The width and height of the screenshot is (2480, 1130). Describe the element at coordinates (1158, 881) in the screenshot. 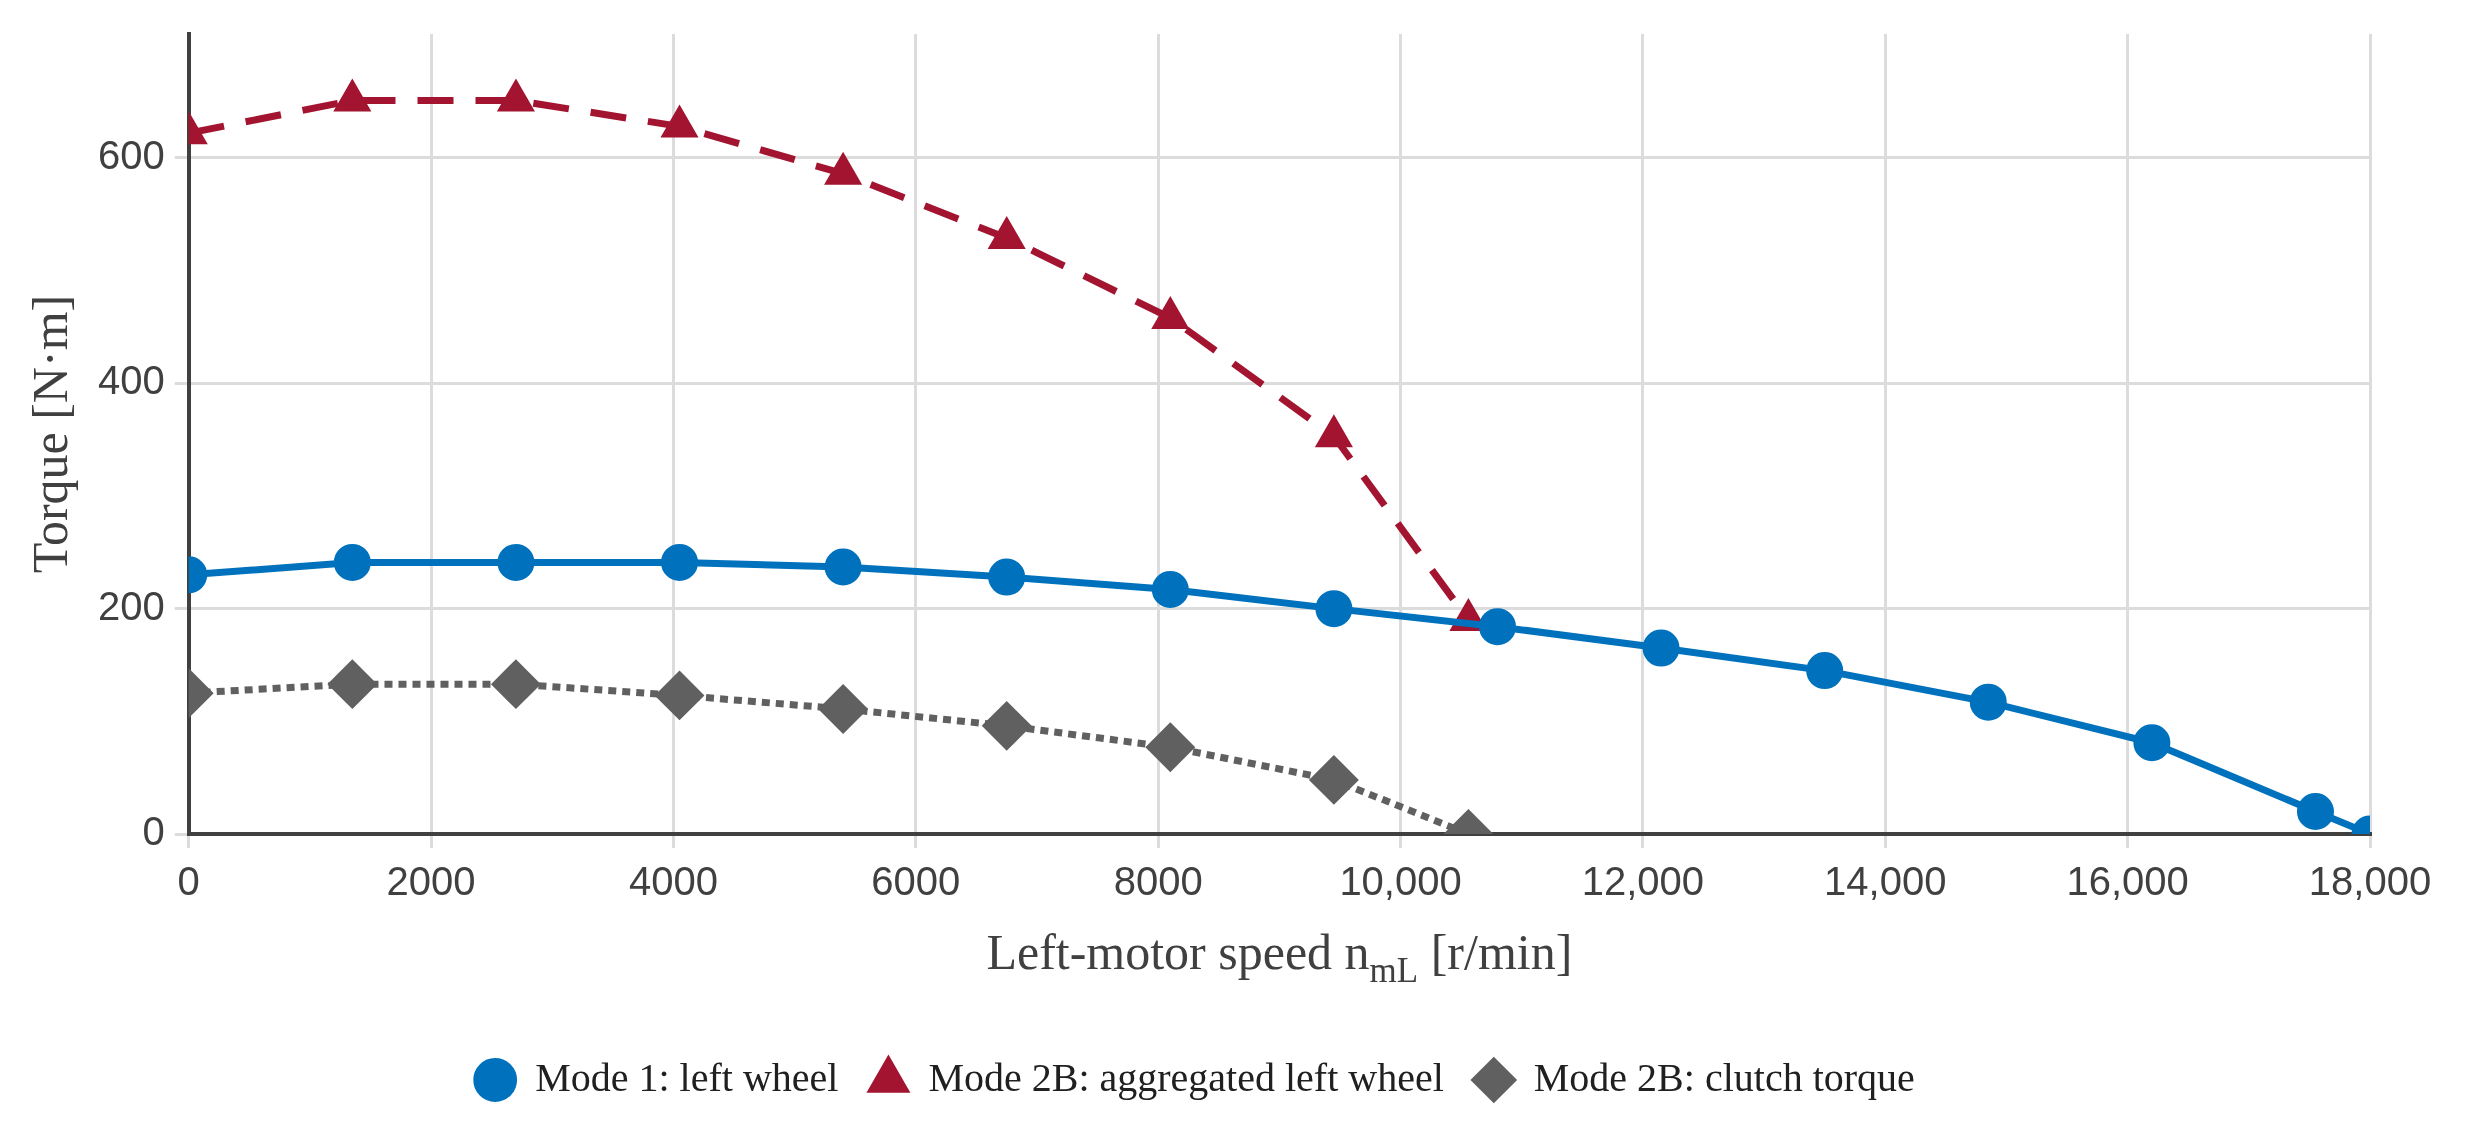

I see `x-tick-label: 8000` at that location.